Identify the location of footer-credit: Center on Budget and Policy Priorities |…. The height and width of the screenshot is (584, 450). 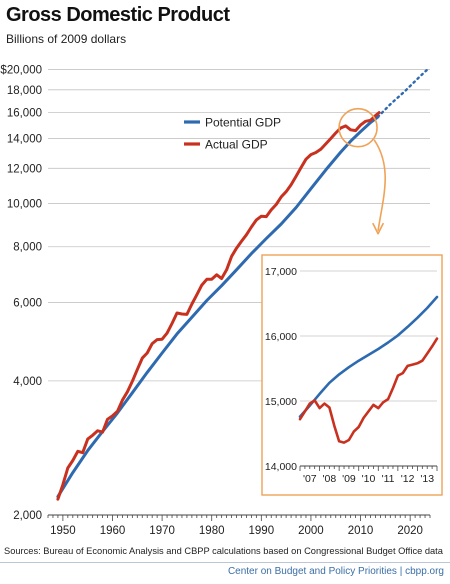
(335, 571).